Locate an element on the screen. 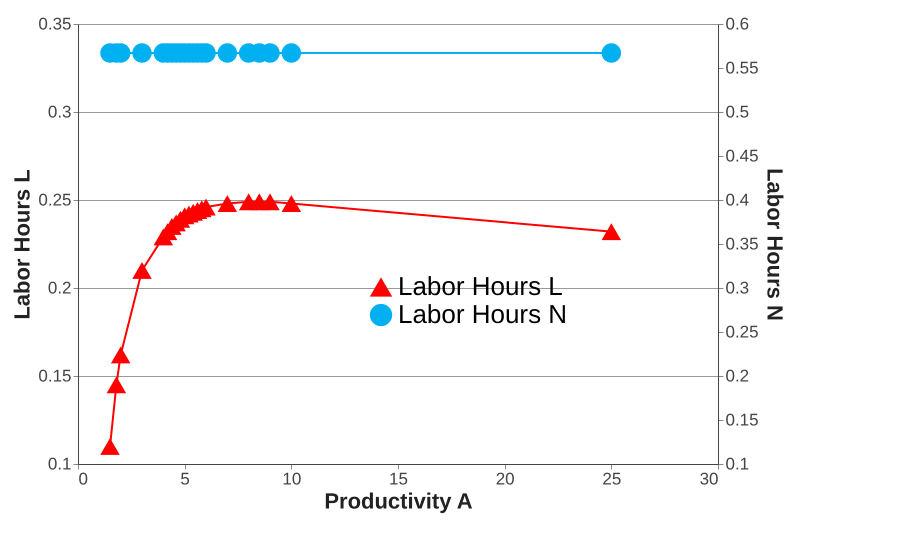 This screenshot has height=552, width=898. y2-tick-label: 0.35 is located at coordinates (742, 244).